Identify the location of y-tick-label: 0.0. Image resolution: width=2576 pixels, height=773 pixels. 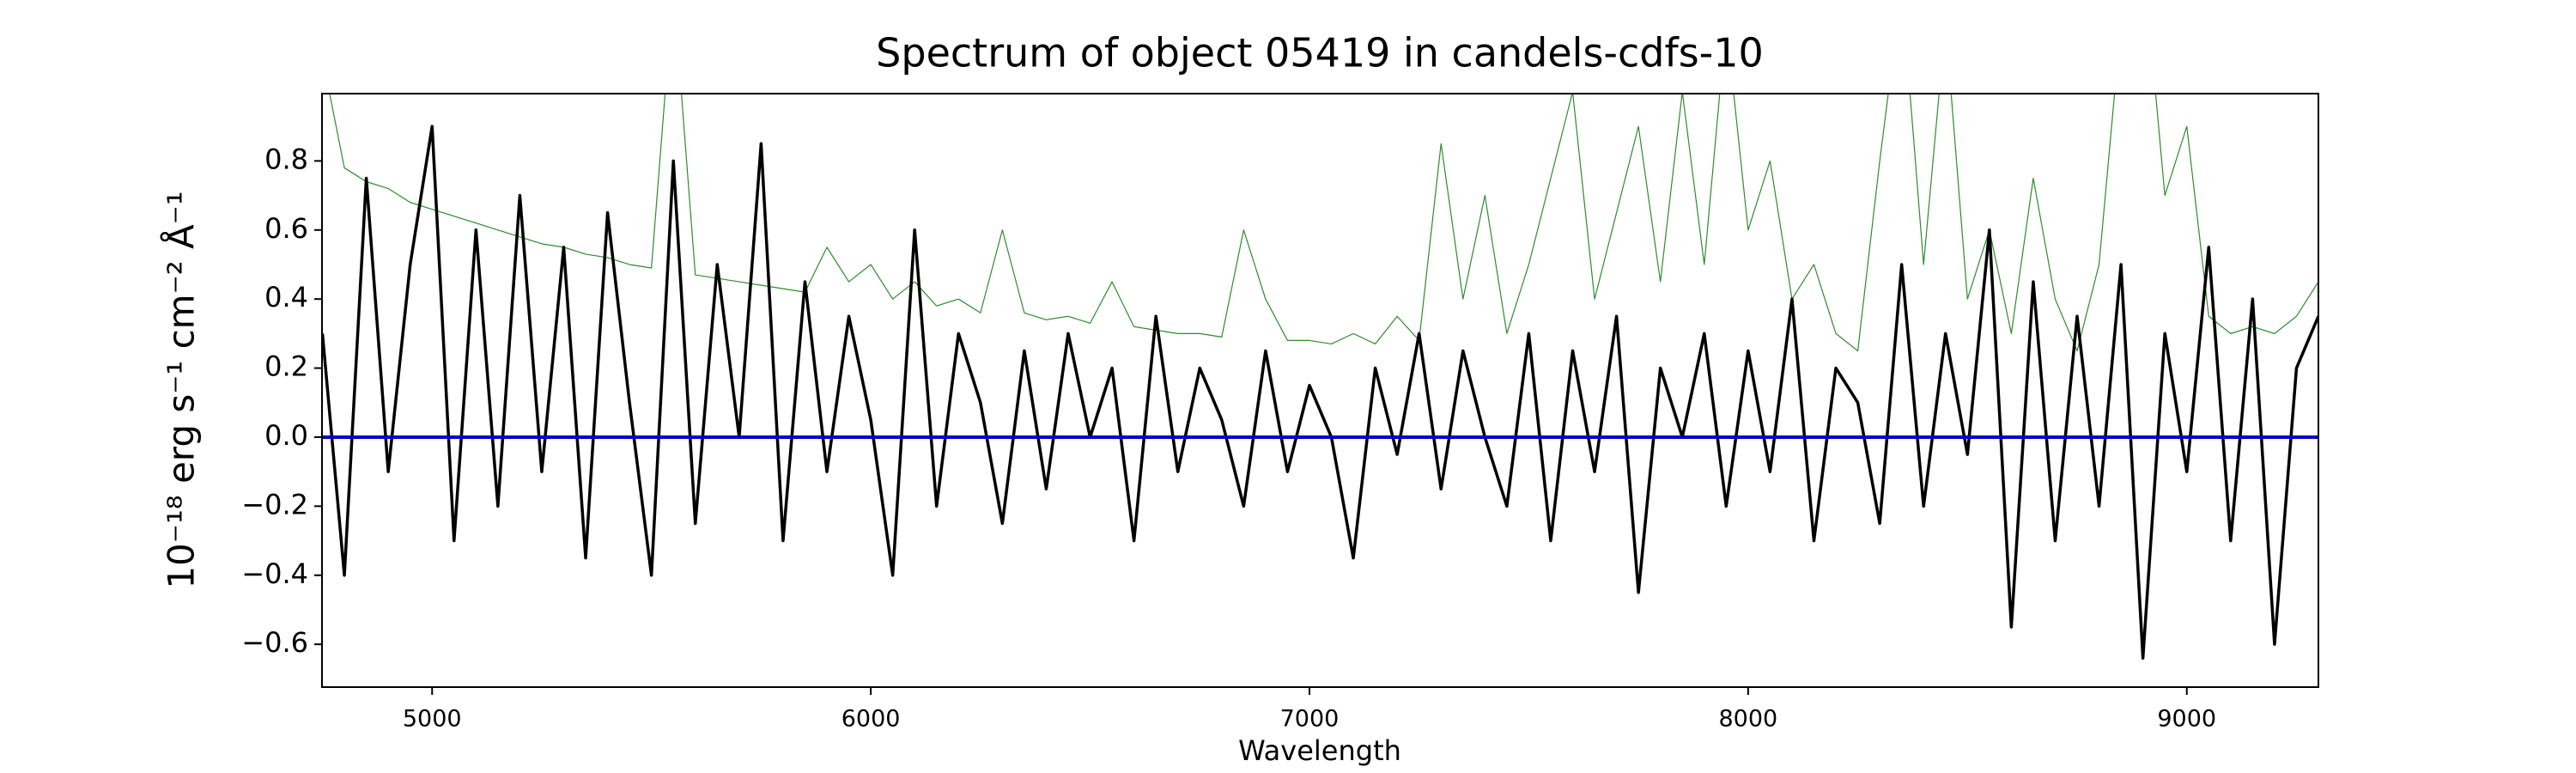
(286, 435).